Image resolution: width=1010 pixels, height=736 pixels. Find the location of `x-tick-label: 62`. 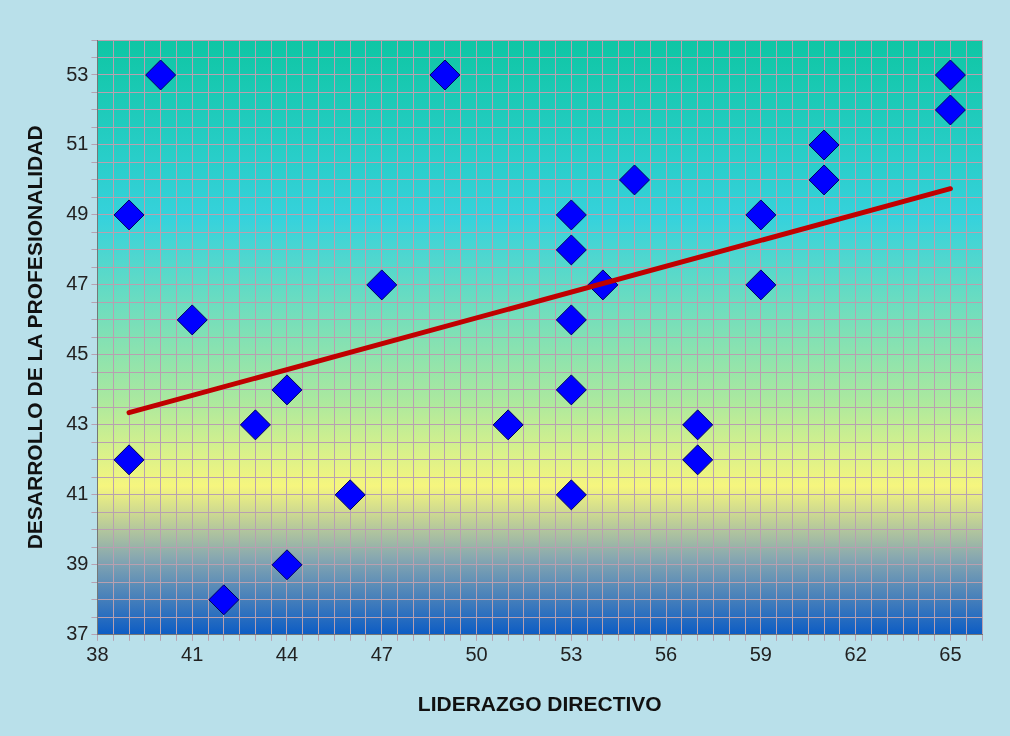

x-tick-label: 62 is located at coordinates (855, 654).